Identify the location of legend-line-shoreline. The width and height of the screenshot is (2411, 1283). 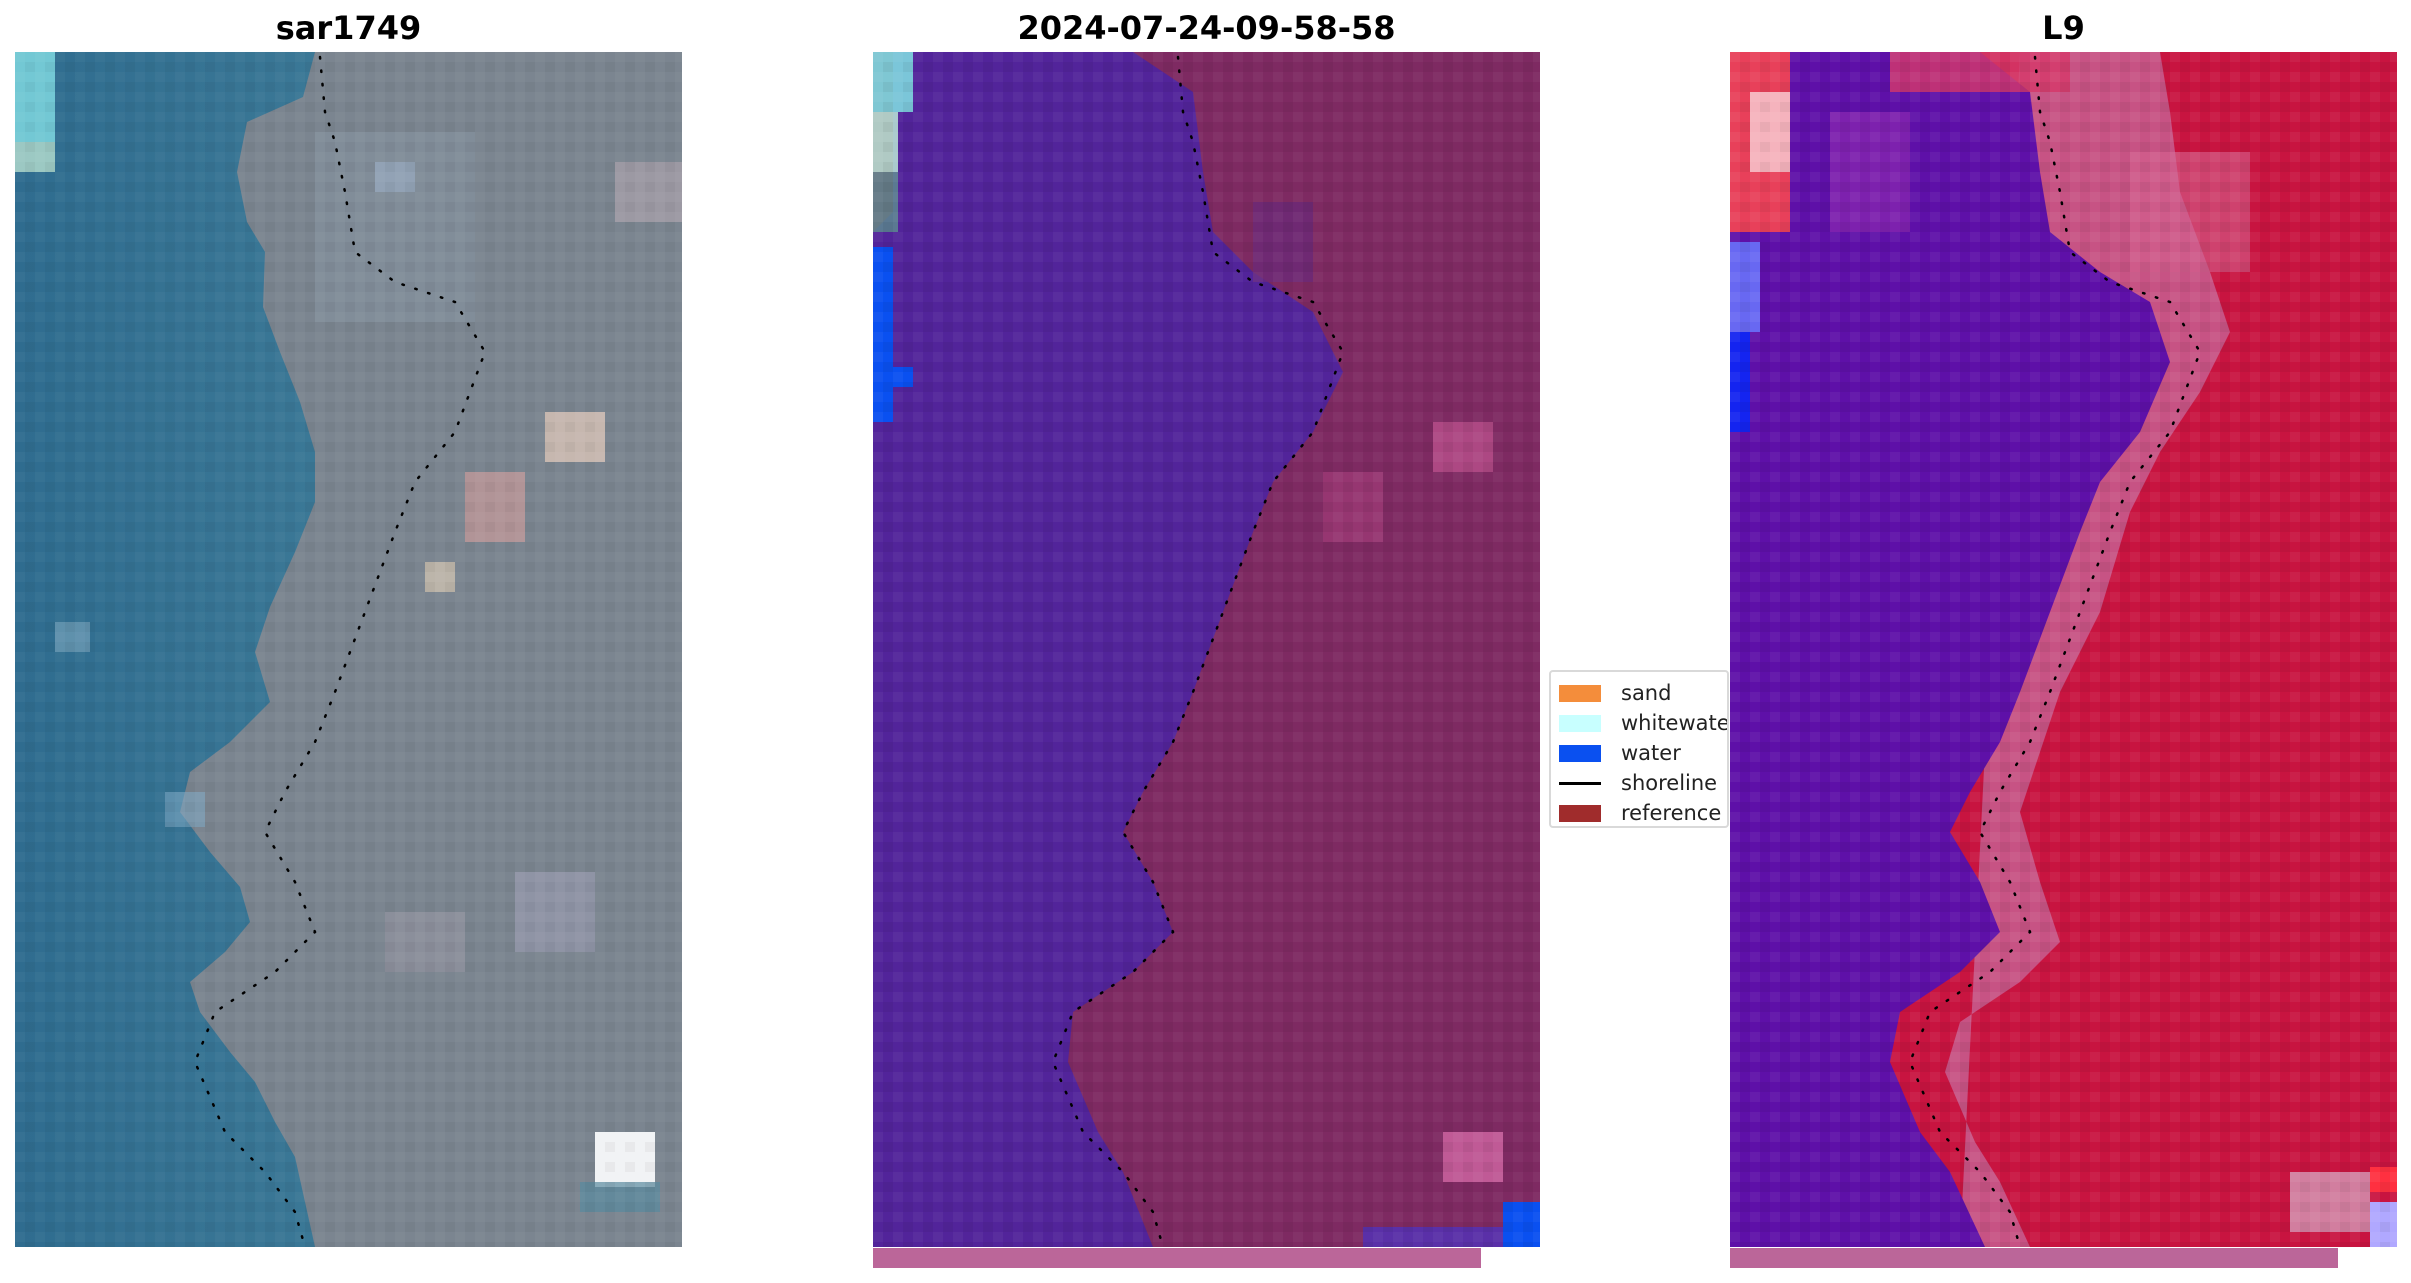
(1580, 783).